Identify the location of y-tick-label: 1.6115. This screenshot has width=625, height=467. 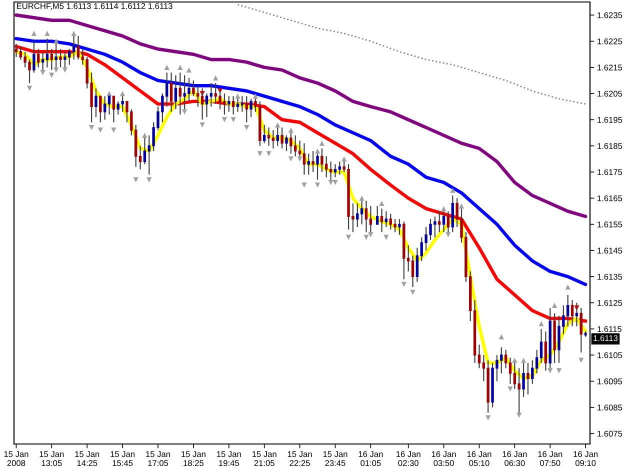
(610, 329).